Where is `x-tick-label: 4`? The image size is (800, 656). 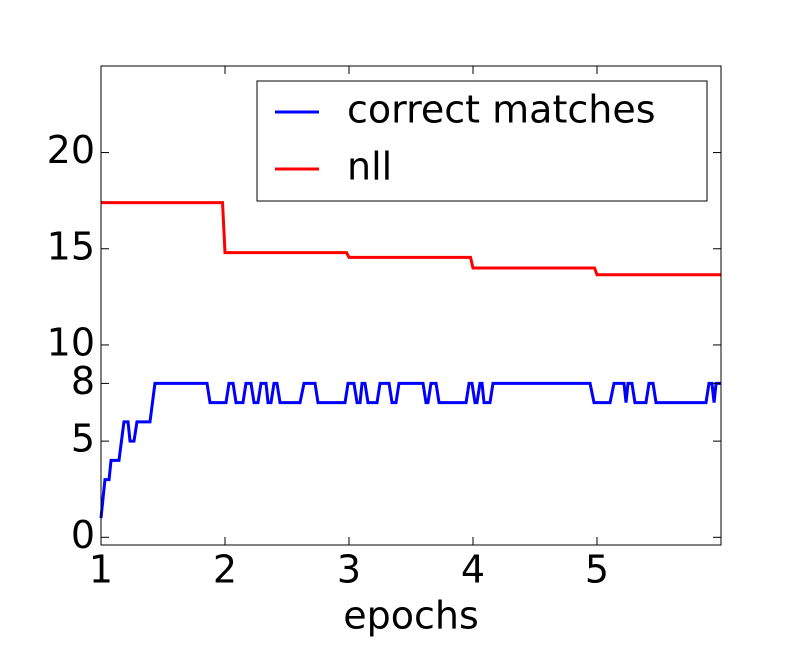 x-tick-label: 4 is located at coordinates (473, 570).